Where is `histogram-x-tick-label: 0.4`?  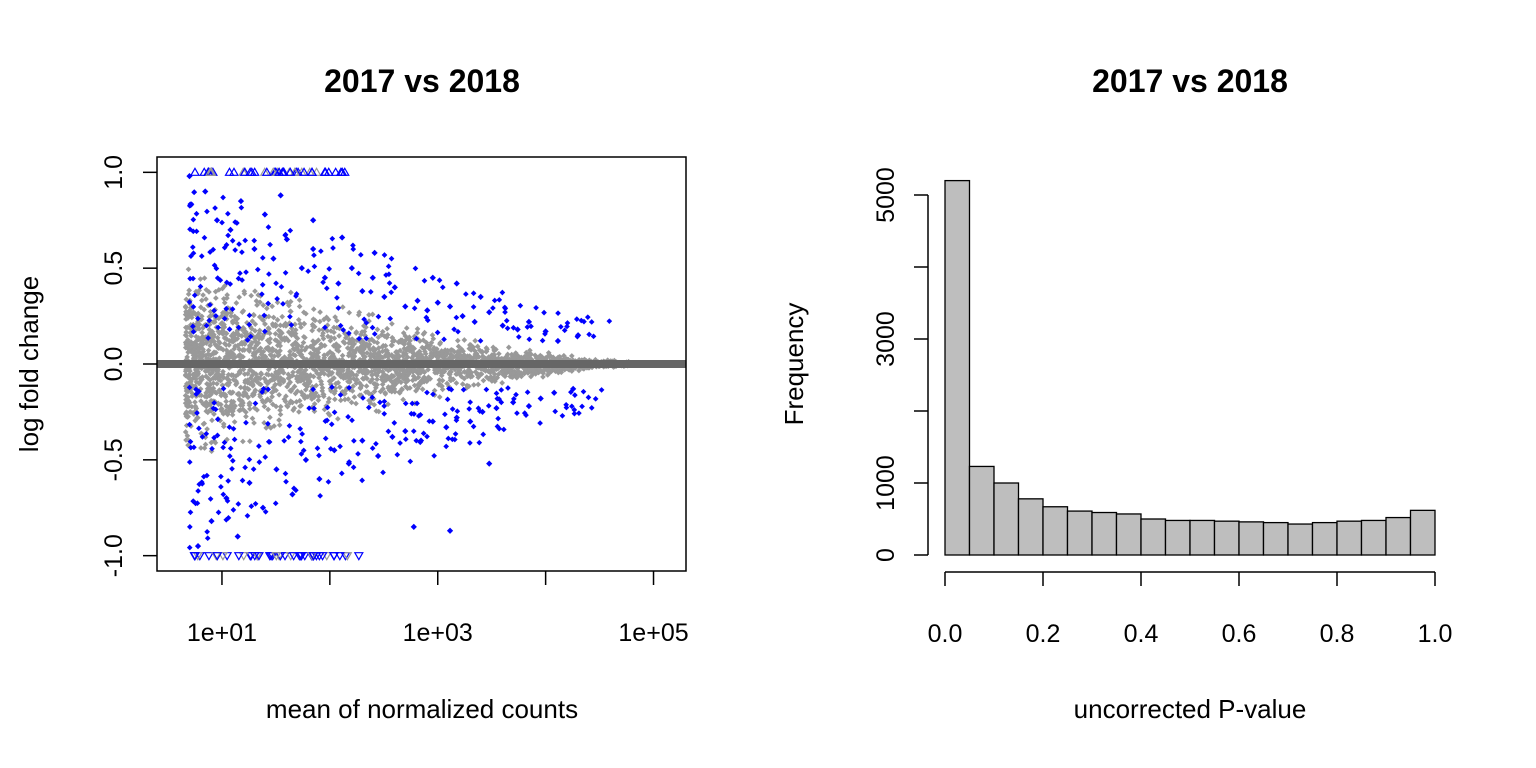 histogram-x-tick-label: 0.4 is located at coordinates (1141, 634).